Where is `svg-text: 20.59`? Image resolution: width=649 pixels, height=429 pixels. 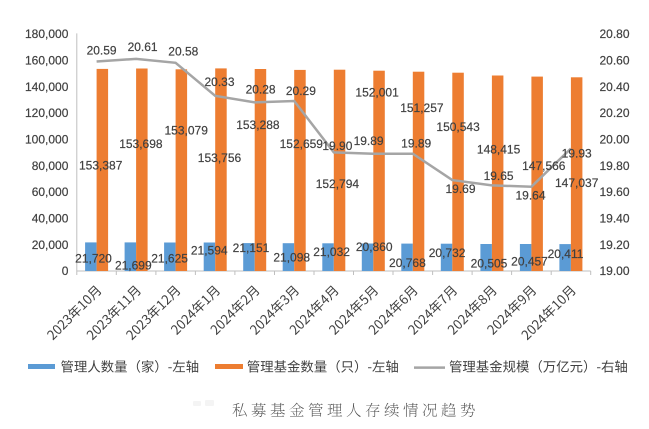
svg-text: 20.59 is located at coordinates (102, 51).